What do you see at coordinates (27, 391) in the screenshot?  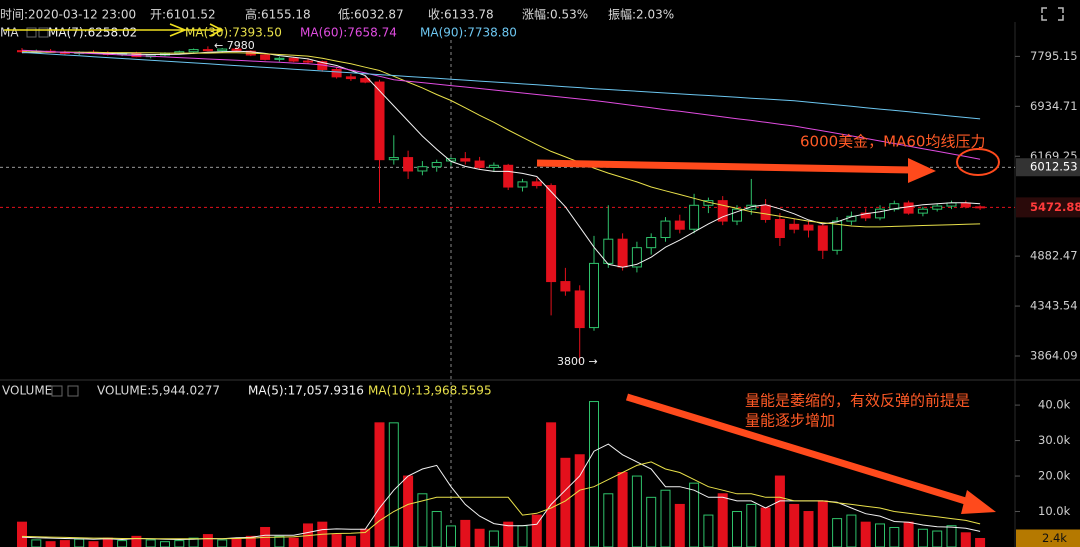 I see `volume-title: VOLUME` at bounding box center [27, 391].